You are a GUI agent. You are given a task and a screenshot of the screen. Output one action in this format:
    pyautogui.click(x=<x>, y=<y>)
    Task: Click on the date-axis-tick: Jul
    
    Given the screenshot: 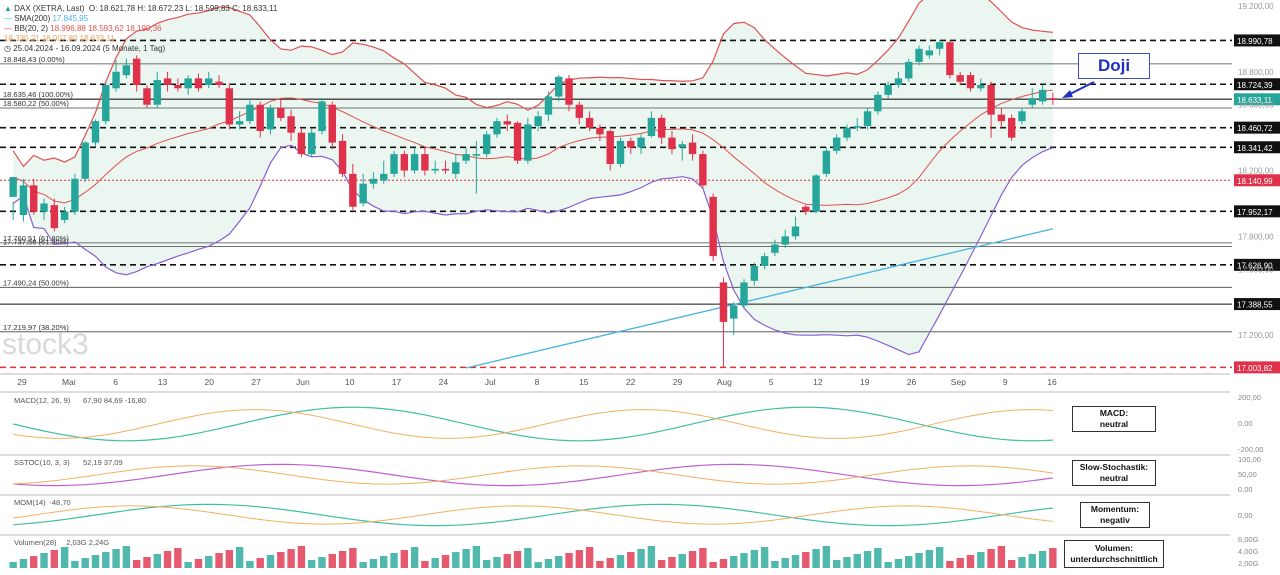 What is the action you would take?
    pyautogui.click(x=490, y=382)
    